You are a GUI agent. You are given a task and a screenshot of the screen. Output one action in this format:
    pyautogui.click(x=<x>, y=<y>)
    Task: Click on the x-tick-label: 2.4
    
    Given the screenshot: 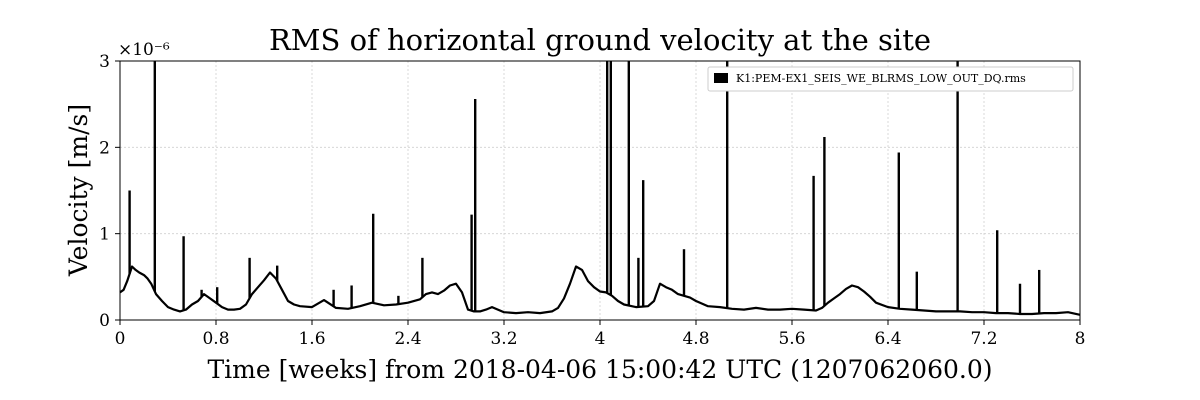 What is the action you would take?
    pyautogui.click(x=407, y=339)
    